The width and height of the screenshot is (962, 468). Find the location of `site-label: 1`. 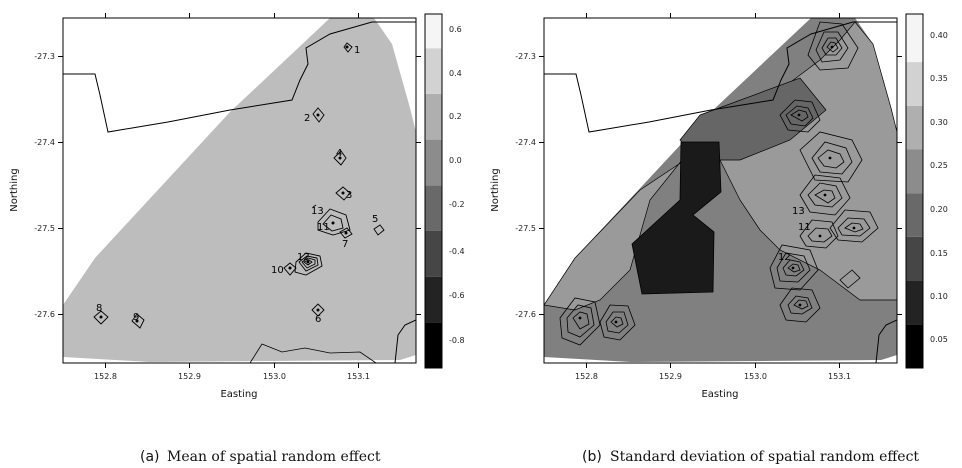

site-label: 1 is located at coordinates (357, 50).